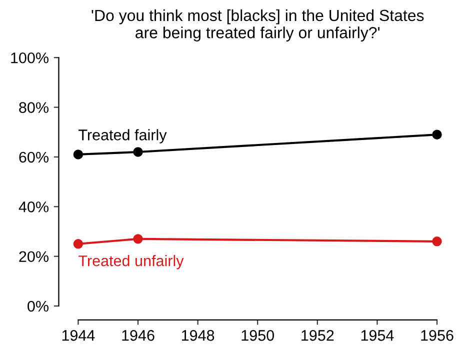 The width and height of the screenshot is (460, 360). Describe the element at coordinates (33, 107) in the screenshot. I see `y-tick-label: 80%` at that location.